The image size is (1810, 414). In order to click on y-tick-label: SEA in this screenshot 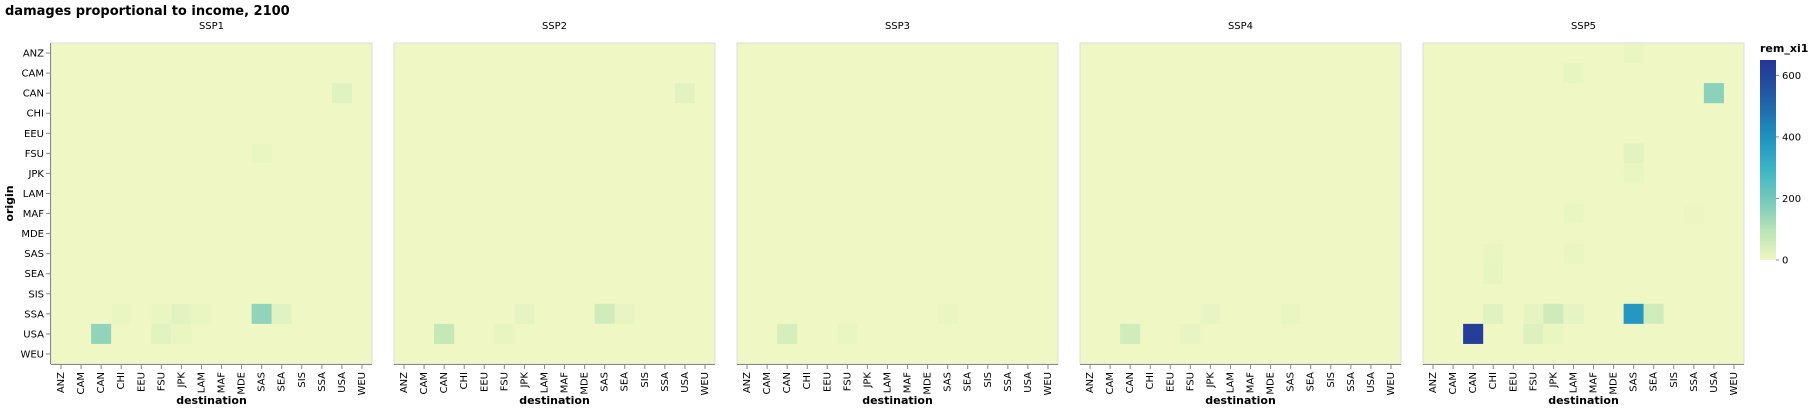, I will do `click(34, 274)`.